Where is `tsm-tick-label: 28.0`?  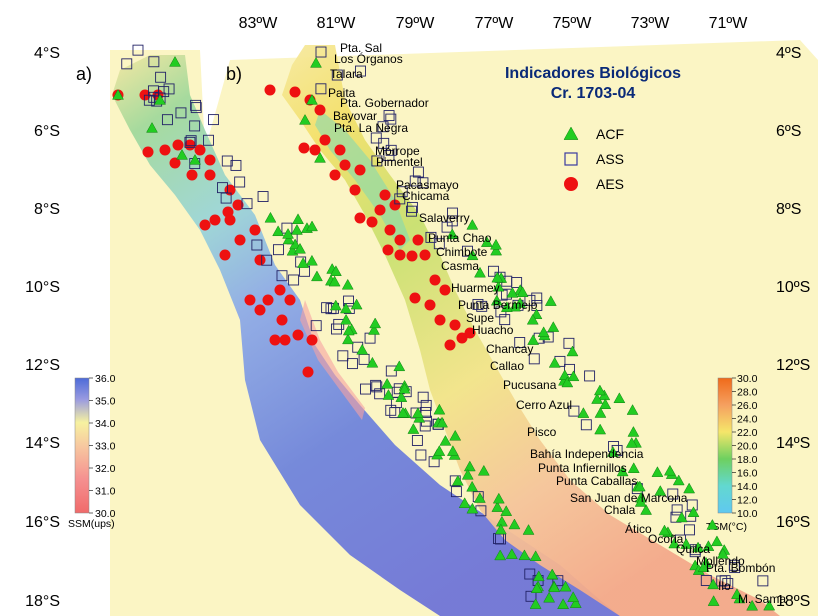
tsm-tick-label: 28.0 is located at coordinates (747, 393).